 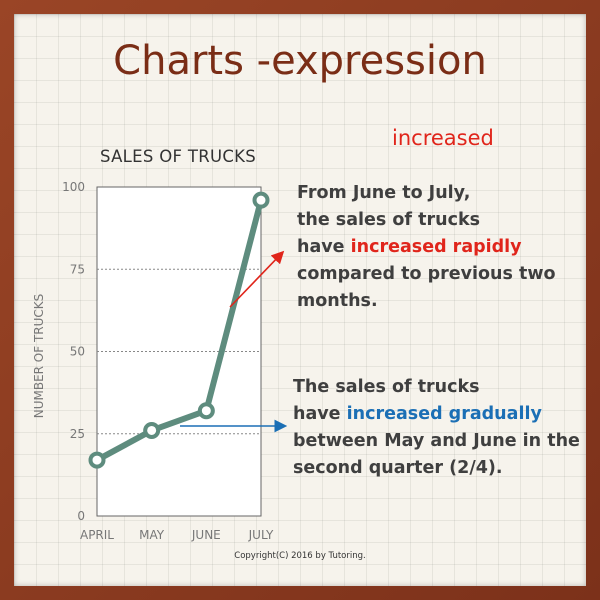 What do you see at coordinates (443, 138) in the screenshot?
I see `keyword-label: increased` at bounding box center [443, 138].